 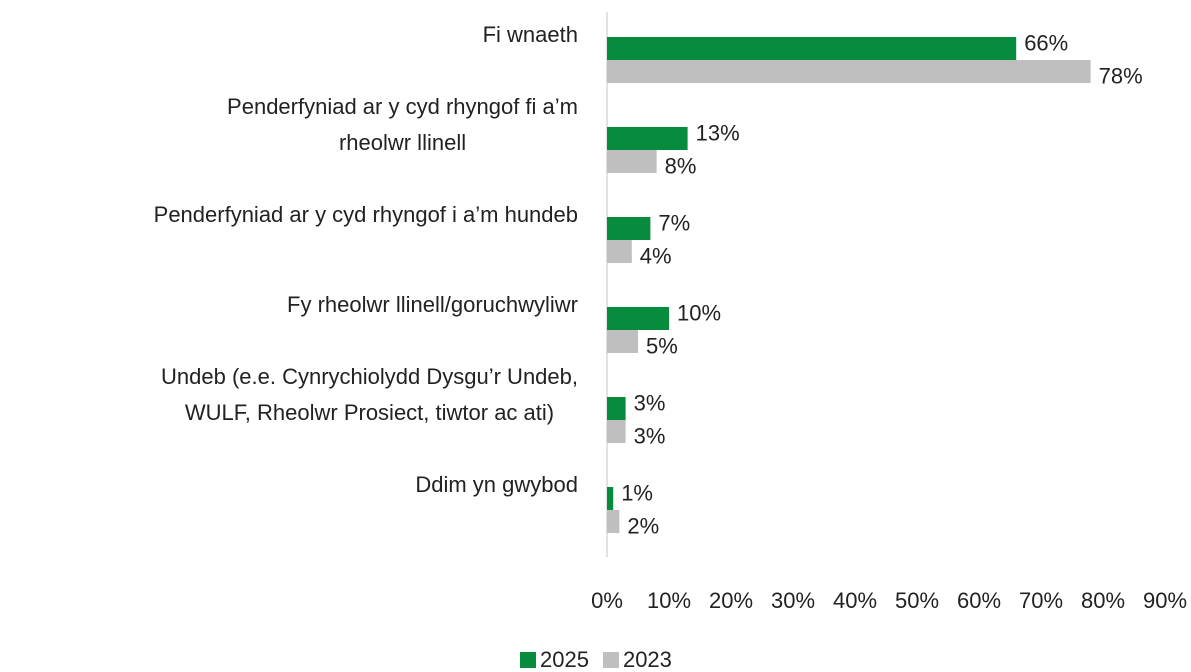 What do you see at coordinates (1041, 600) in the screenshot?
I see `x-tick-label: 70%` at bounding box center [1041, 600].